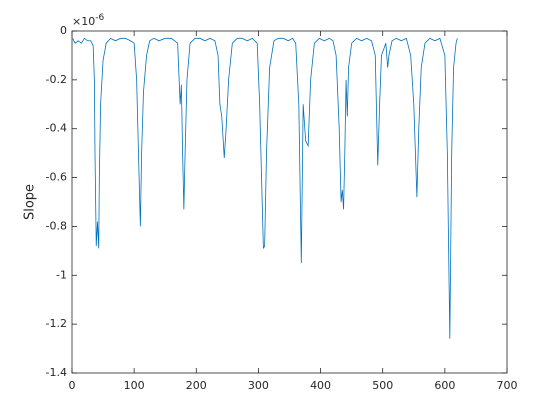 This screenshot has height=420, width=560. I want to click on x-tick-label: 100, so click(134, 385).